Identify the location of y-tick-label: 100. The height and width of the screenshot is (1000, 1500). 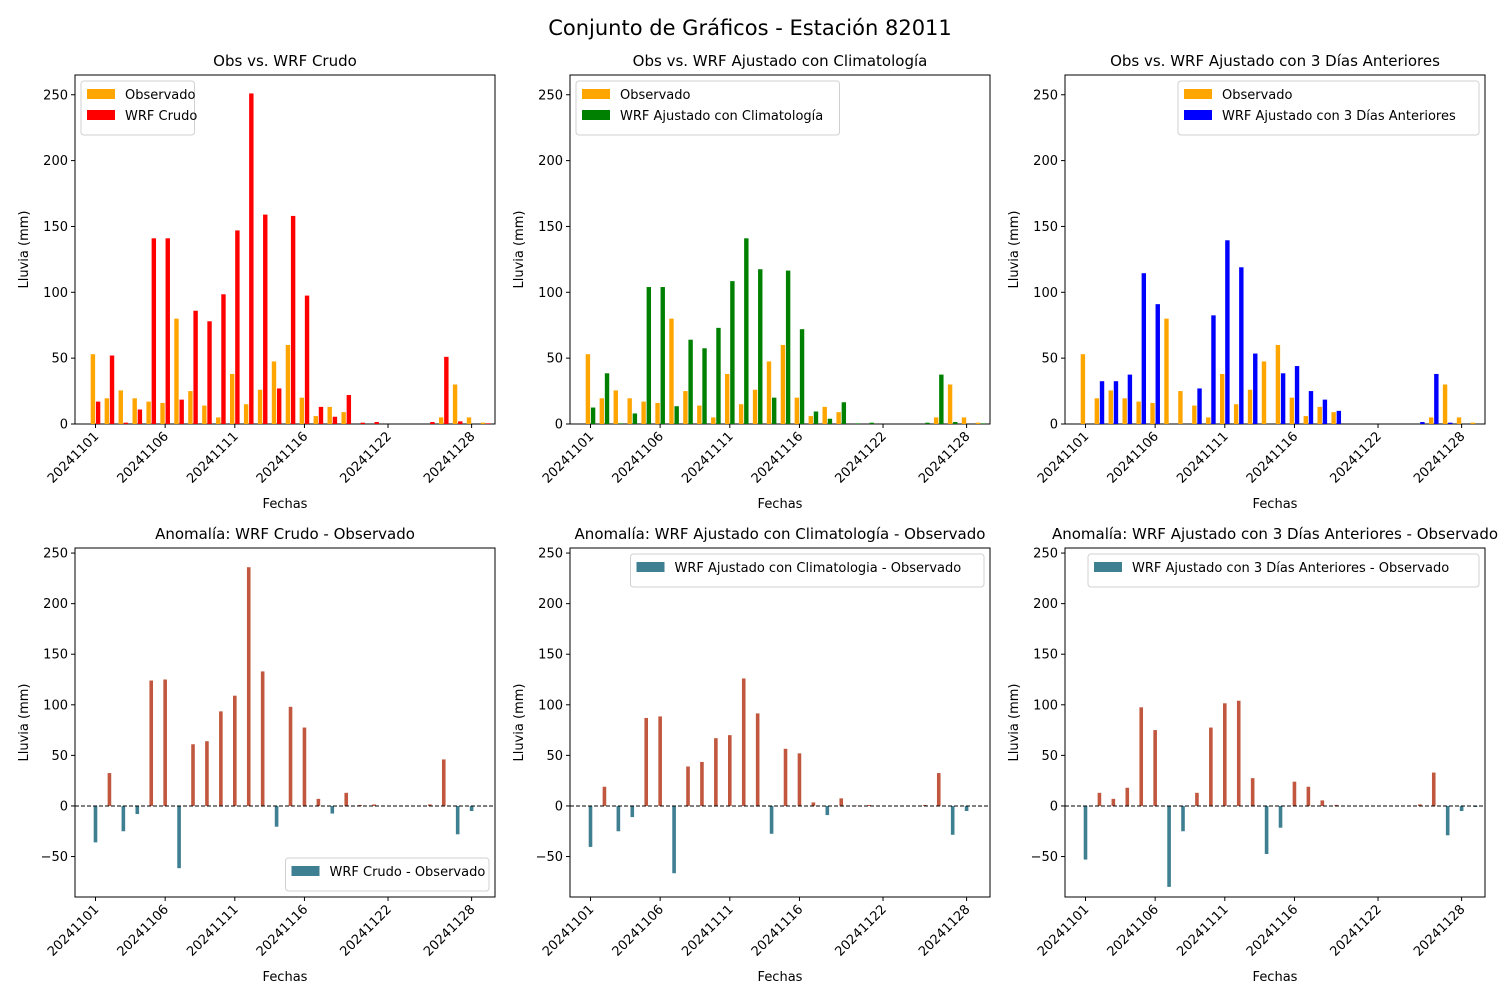
(1045, 293).